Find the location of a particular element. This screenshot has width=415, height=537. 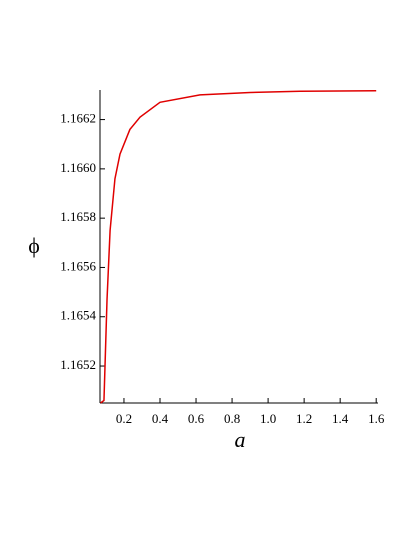

x-tick-label: 0.8 is located at coordinates (232, 418).